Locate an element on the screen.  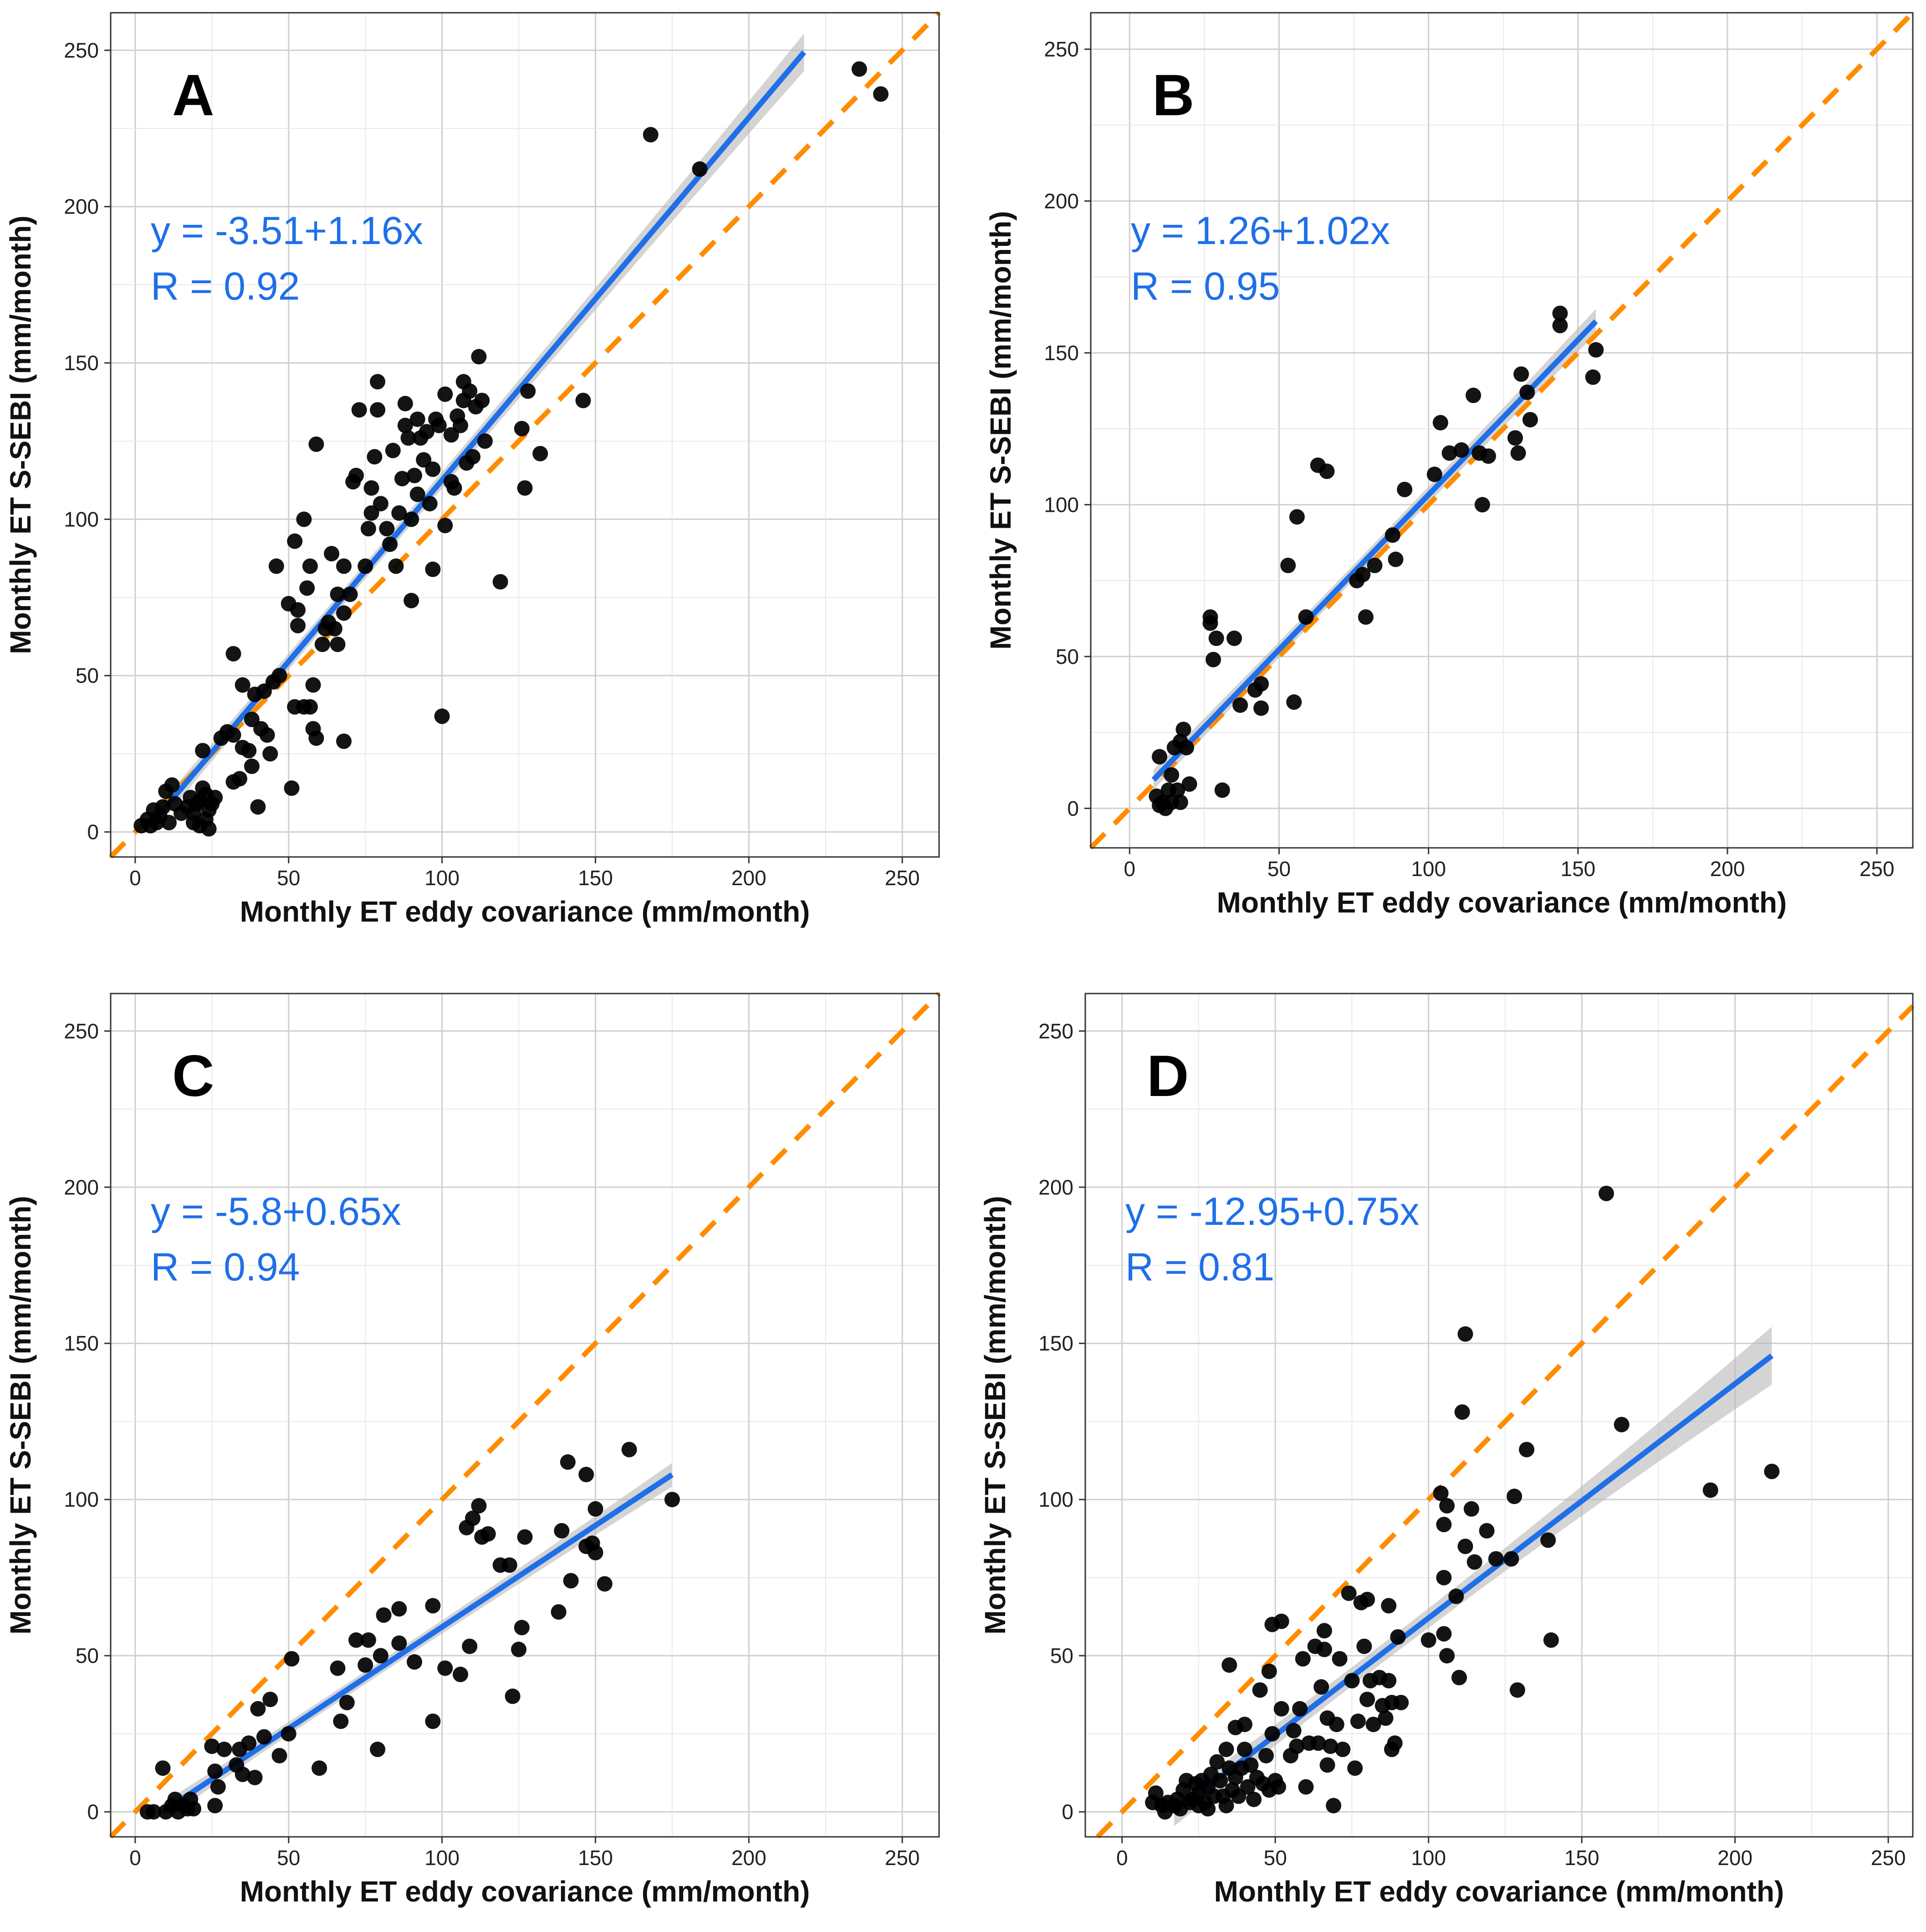
panel-c-y-tick-label-150: 150 is located at coordinates (82, 1343).